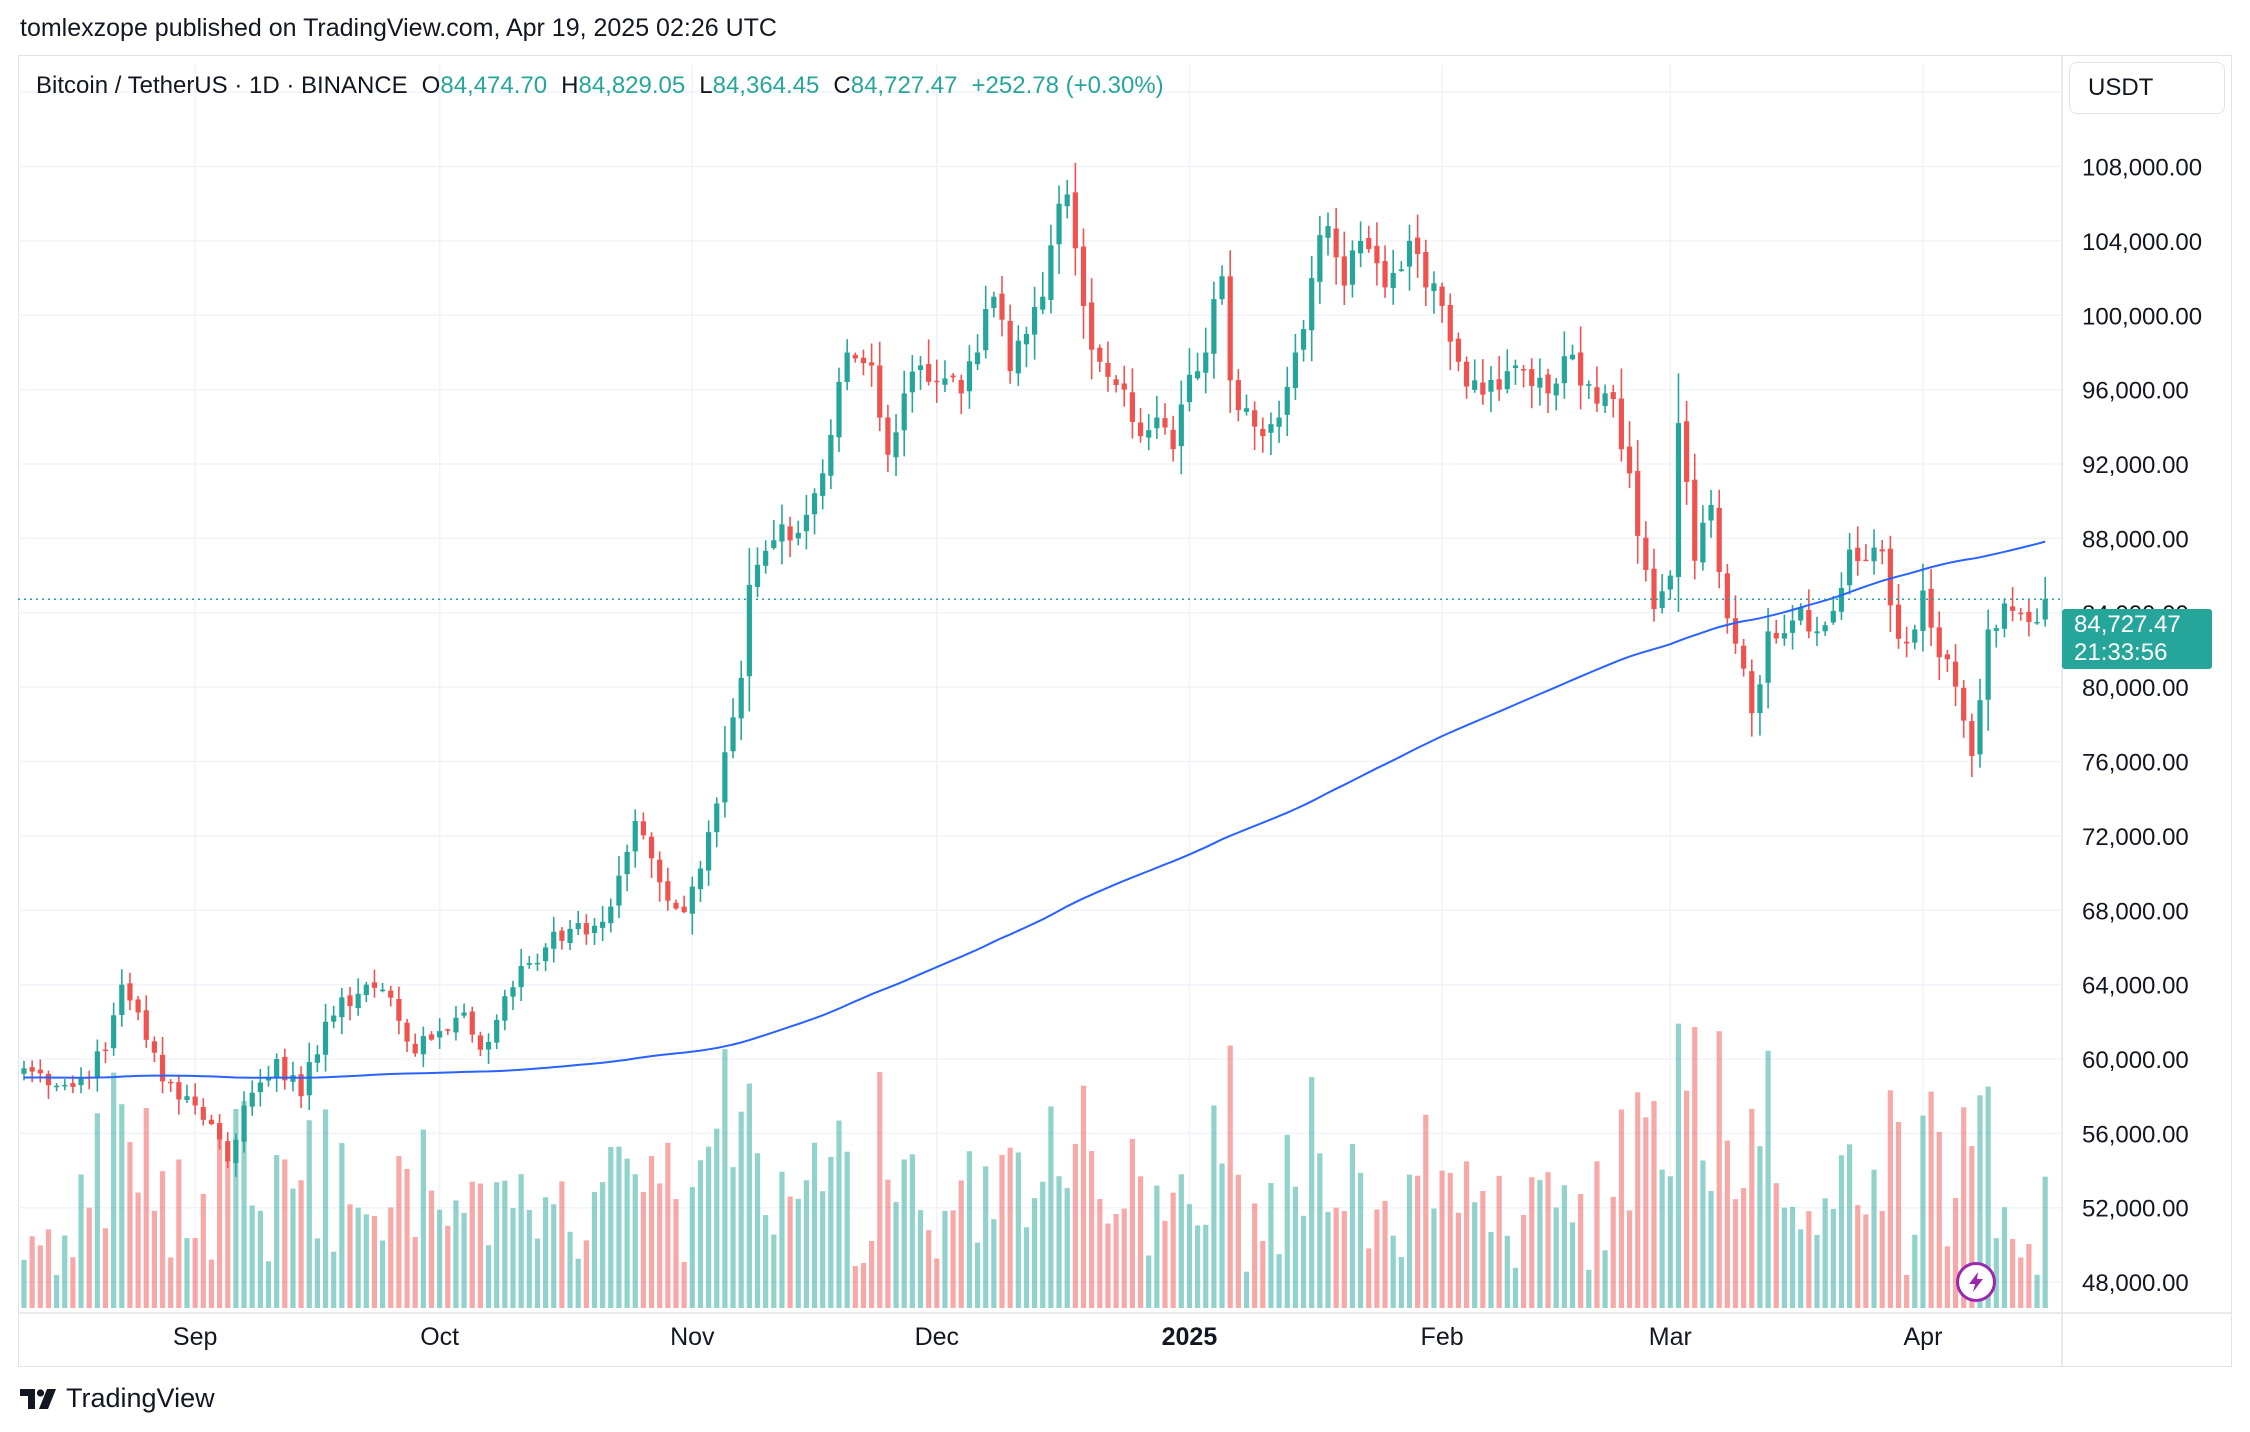 The width and height of the screenshot is (2250, 1432). What do you see at coordinates (140, 1398) in the screenshot?
I see `brand-name: TradingView` at bounding box center [140, 1398].